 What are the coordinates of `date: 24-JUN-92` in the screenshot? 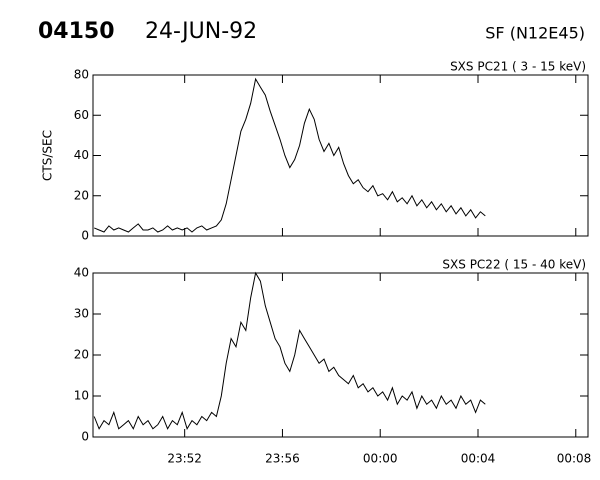 It's located at (201, 31).